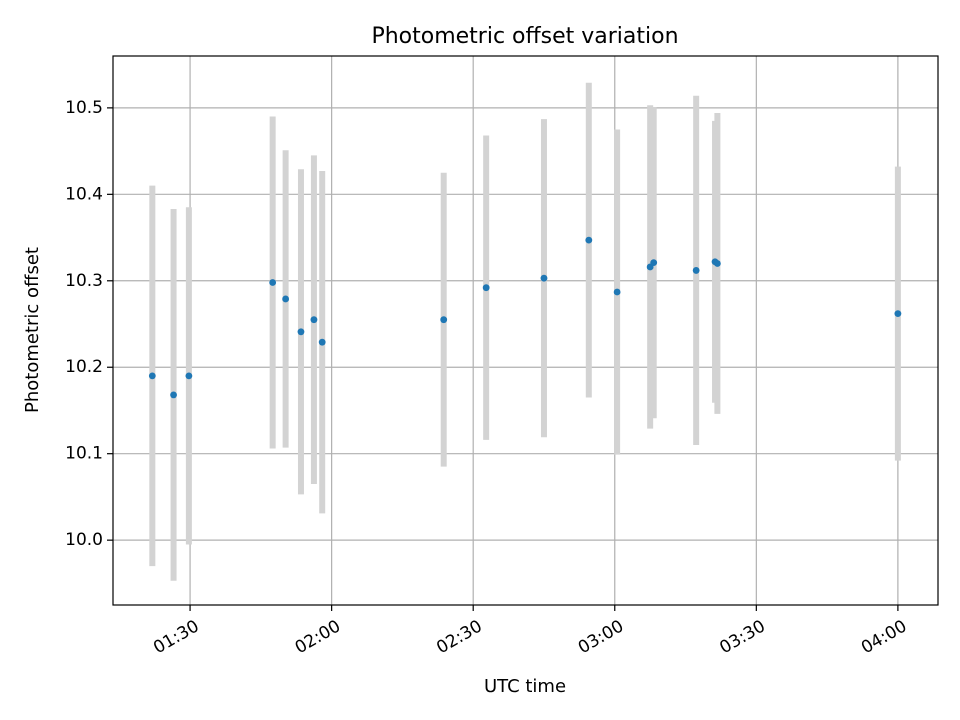 The width and height of the screenshot is (960, 720). What do you see at coordinates (32, 330) in the screenshot?
I see `y-axis-label: Photometric offset` at bounding box center [32, 330].